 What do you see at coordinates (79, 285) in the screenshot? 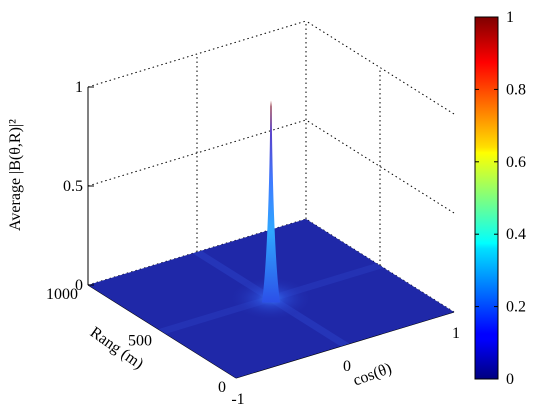
I see `z-tick-label: 0` at bounding box center [79, 285].